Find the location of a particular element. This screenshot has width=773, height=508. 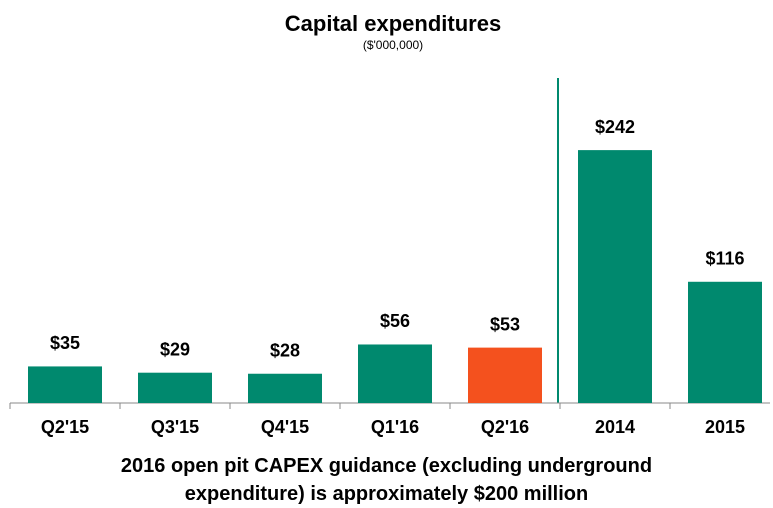

x-tick-label: Q3'15 is located at coordinates (175, 427).